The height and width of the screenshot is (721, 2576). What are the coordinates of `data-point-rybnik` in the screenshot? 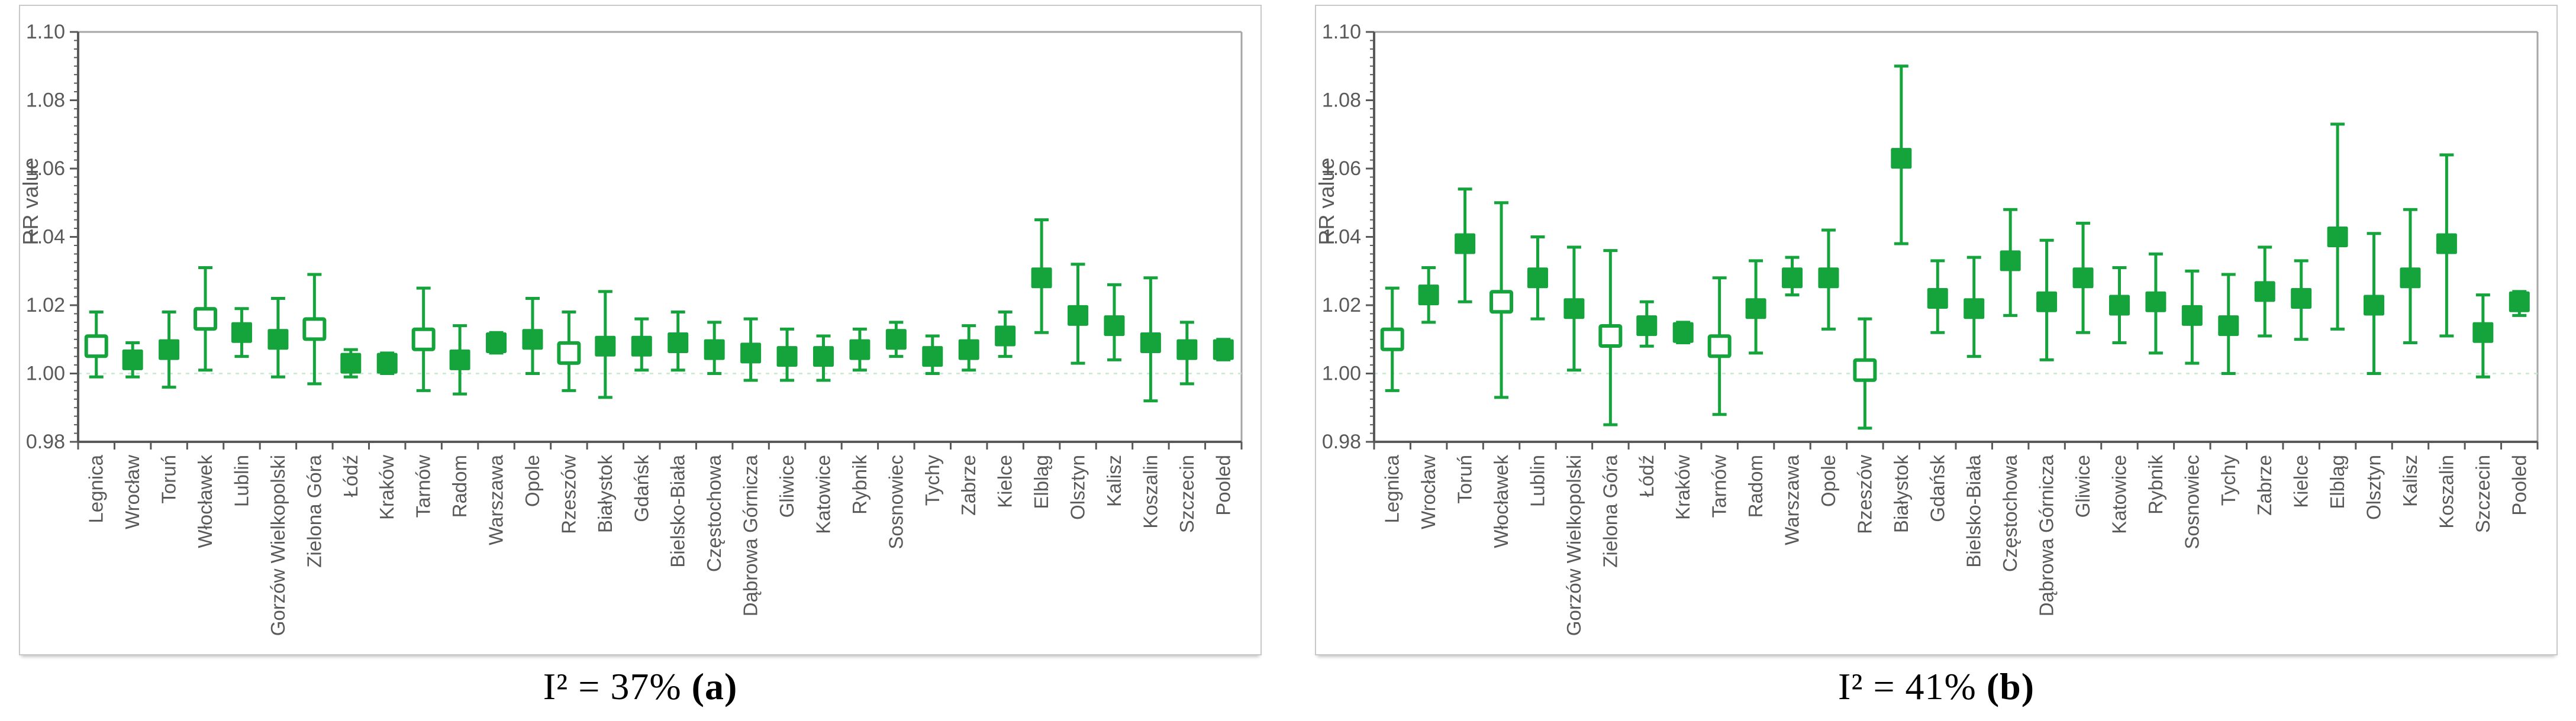 It's located at (860, 349).